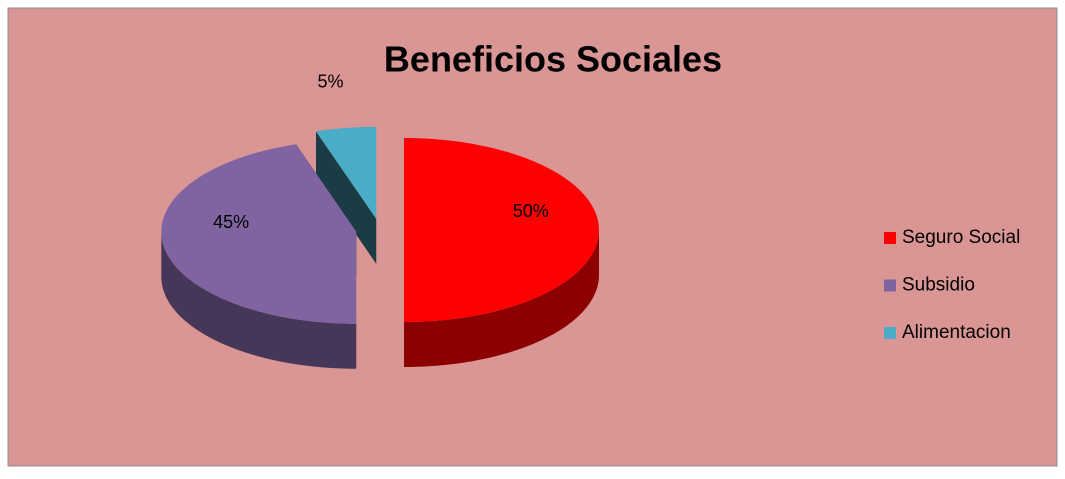 The image size is (1065, 479). I want to click on data-label: 50%, so click(531, 211).